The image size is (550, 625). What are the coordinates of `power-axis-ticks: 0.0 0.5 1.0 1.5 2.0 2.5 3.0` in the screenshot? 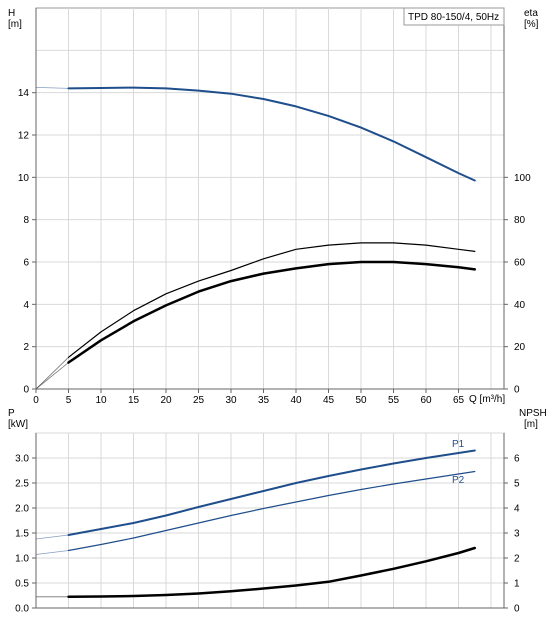 It's located at (25, 534).